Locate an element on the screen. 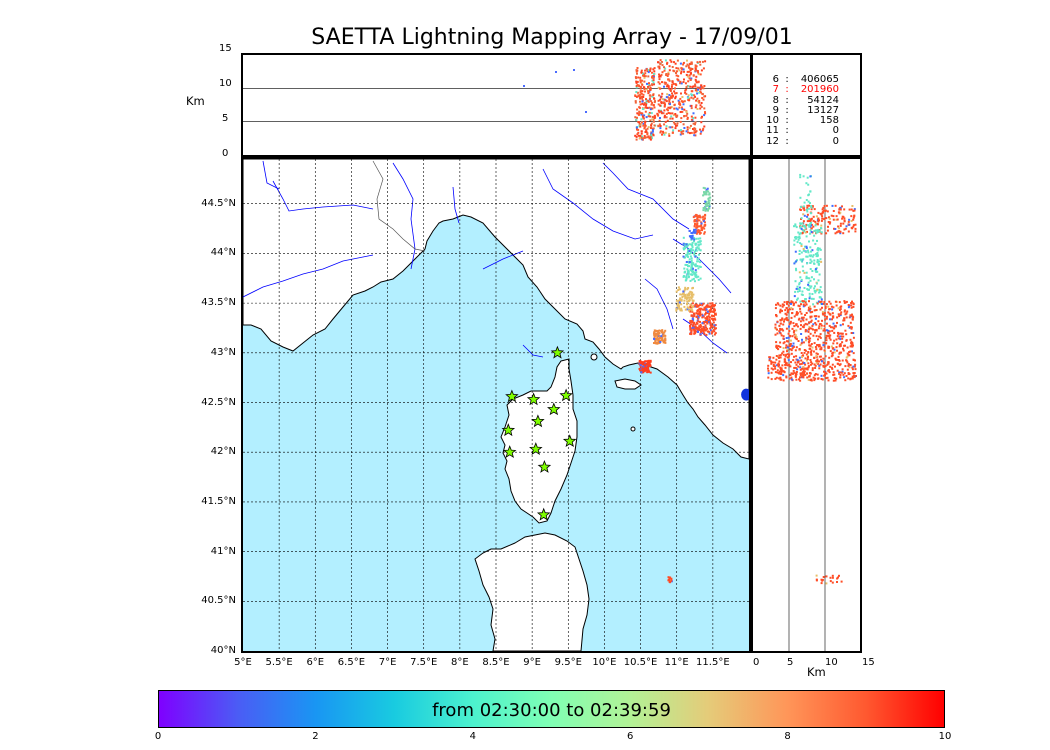 The image size is (1050, 750). country-border is located at coordinates (399, 206).